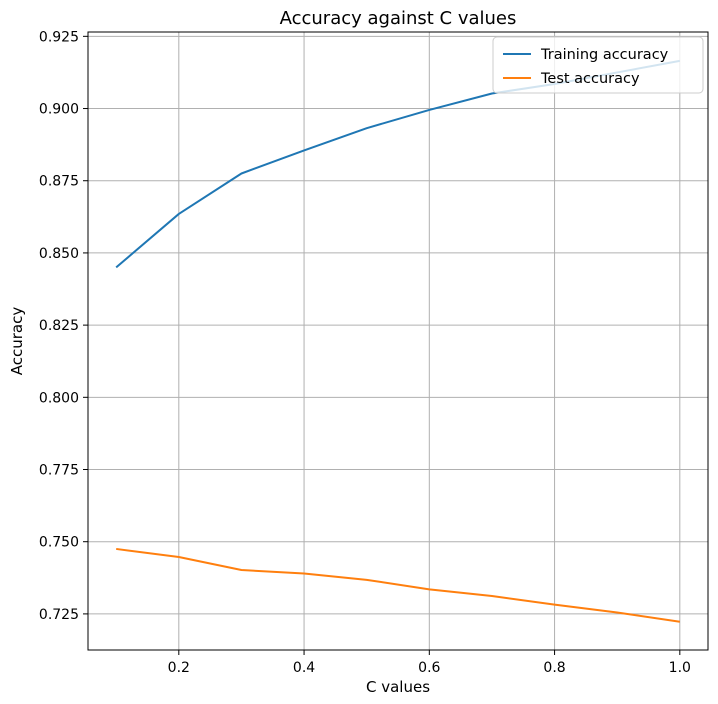 Image resolution: width=718 pixels, height=704 pixels. Describe the element at coordinates (680, 668) in the screenshot. I see `x-tick-label: 1.0` at that location.